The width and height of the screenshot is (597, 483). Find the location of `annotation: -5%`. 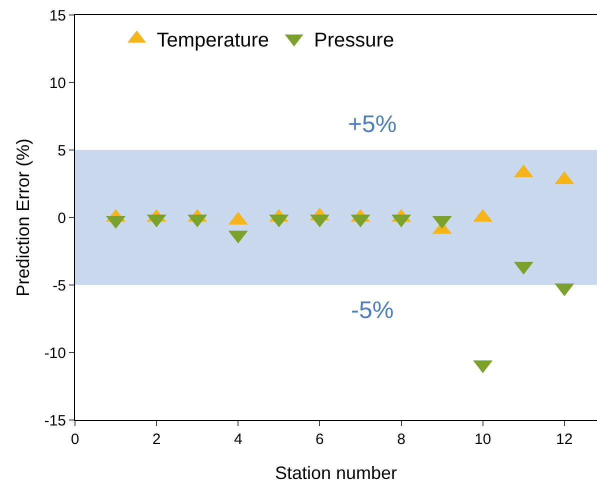

annotation: -5% is located at coordinates (372, 310).